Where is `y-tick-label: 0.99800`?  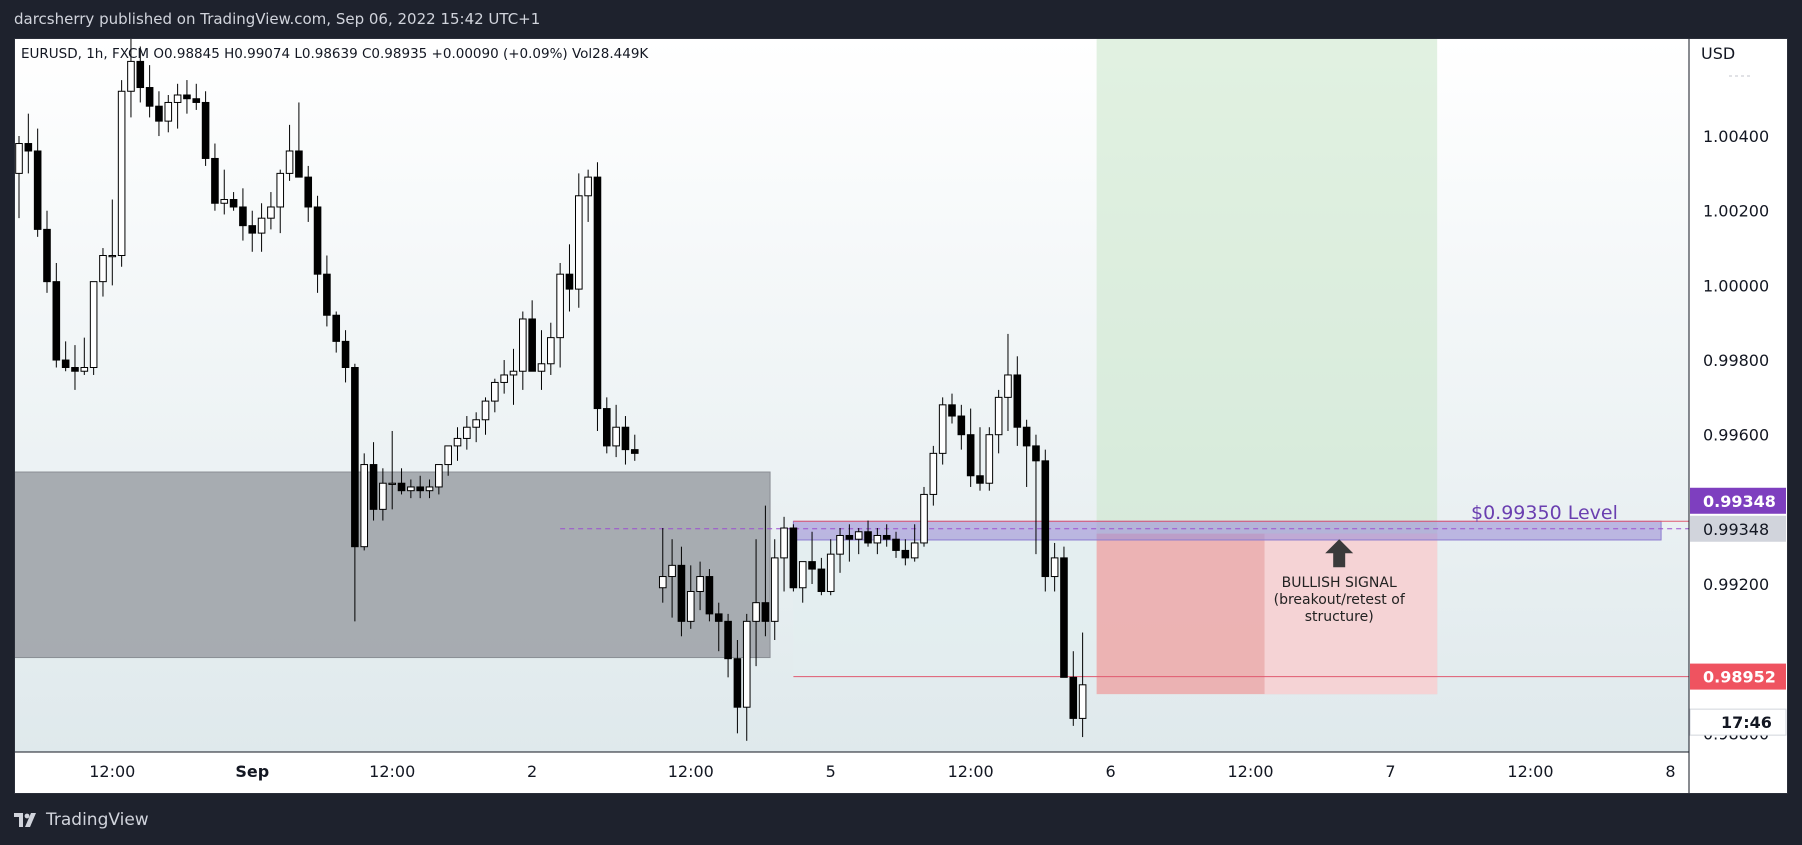
y-tick-label: 0.99800 is located at coordinates (1736, 360).